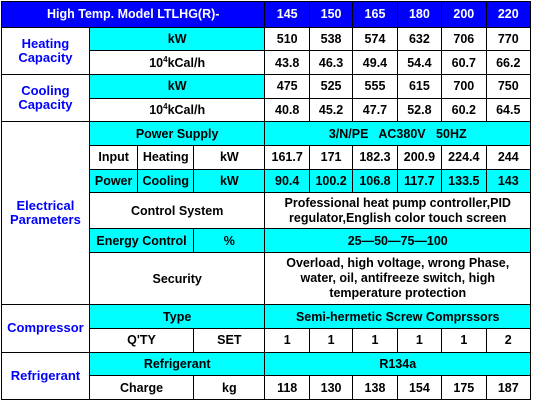 The height and width of the screenshot is (403, 534). What do you see at coordinates (508, 86) in the screenshot?
I see `cooling-kw-value: 750` at bounding box center [508, 86].